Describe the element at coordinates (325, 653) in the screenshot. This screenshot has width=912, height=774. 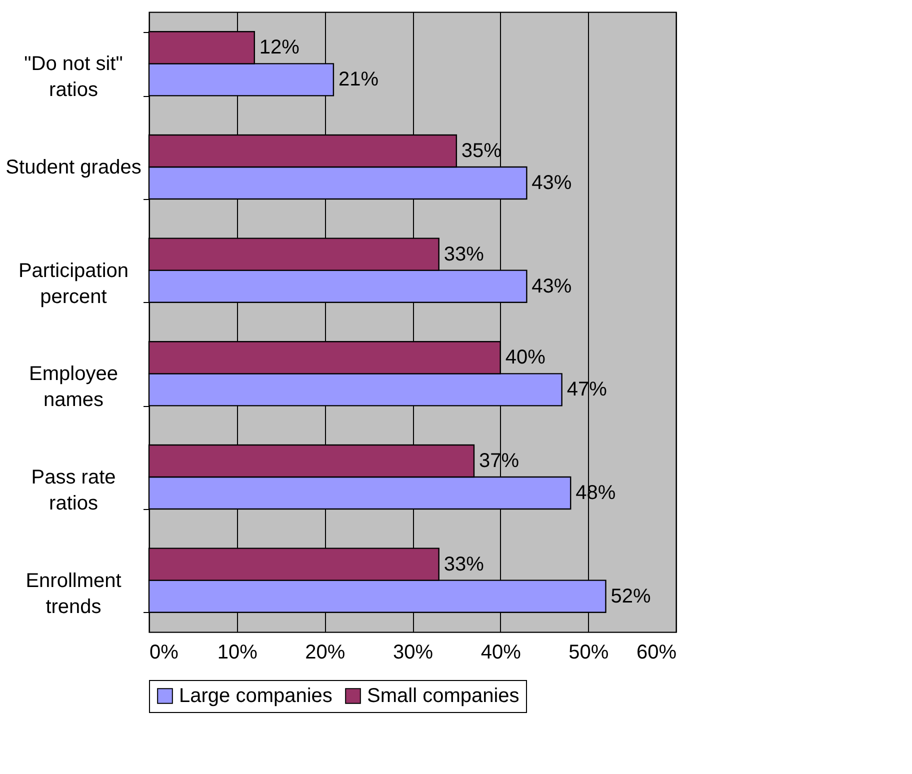
I see `x-tick-label: 20%` at that location.